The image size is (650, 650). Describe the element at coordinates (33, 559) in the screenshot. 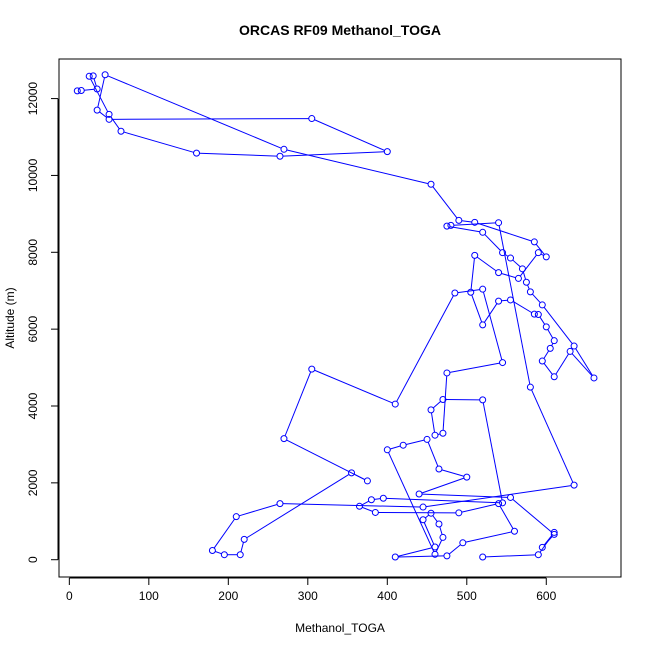

I see `y-tick-label: 0` at that location.